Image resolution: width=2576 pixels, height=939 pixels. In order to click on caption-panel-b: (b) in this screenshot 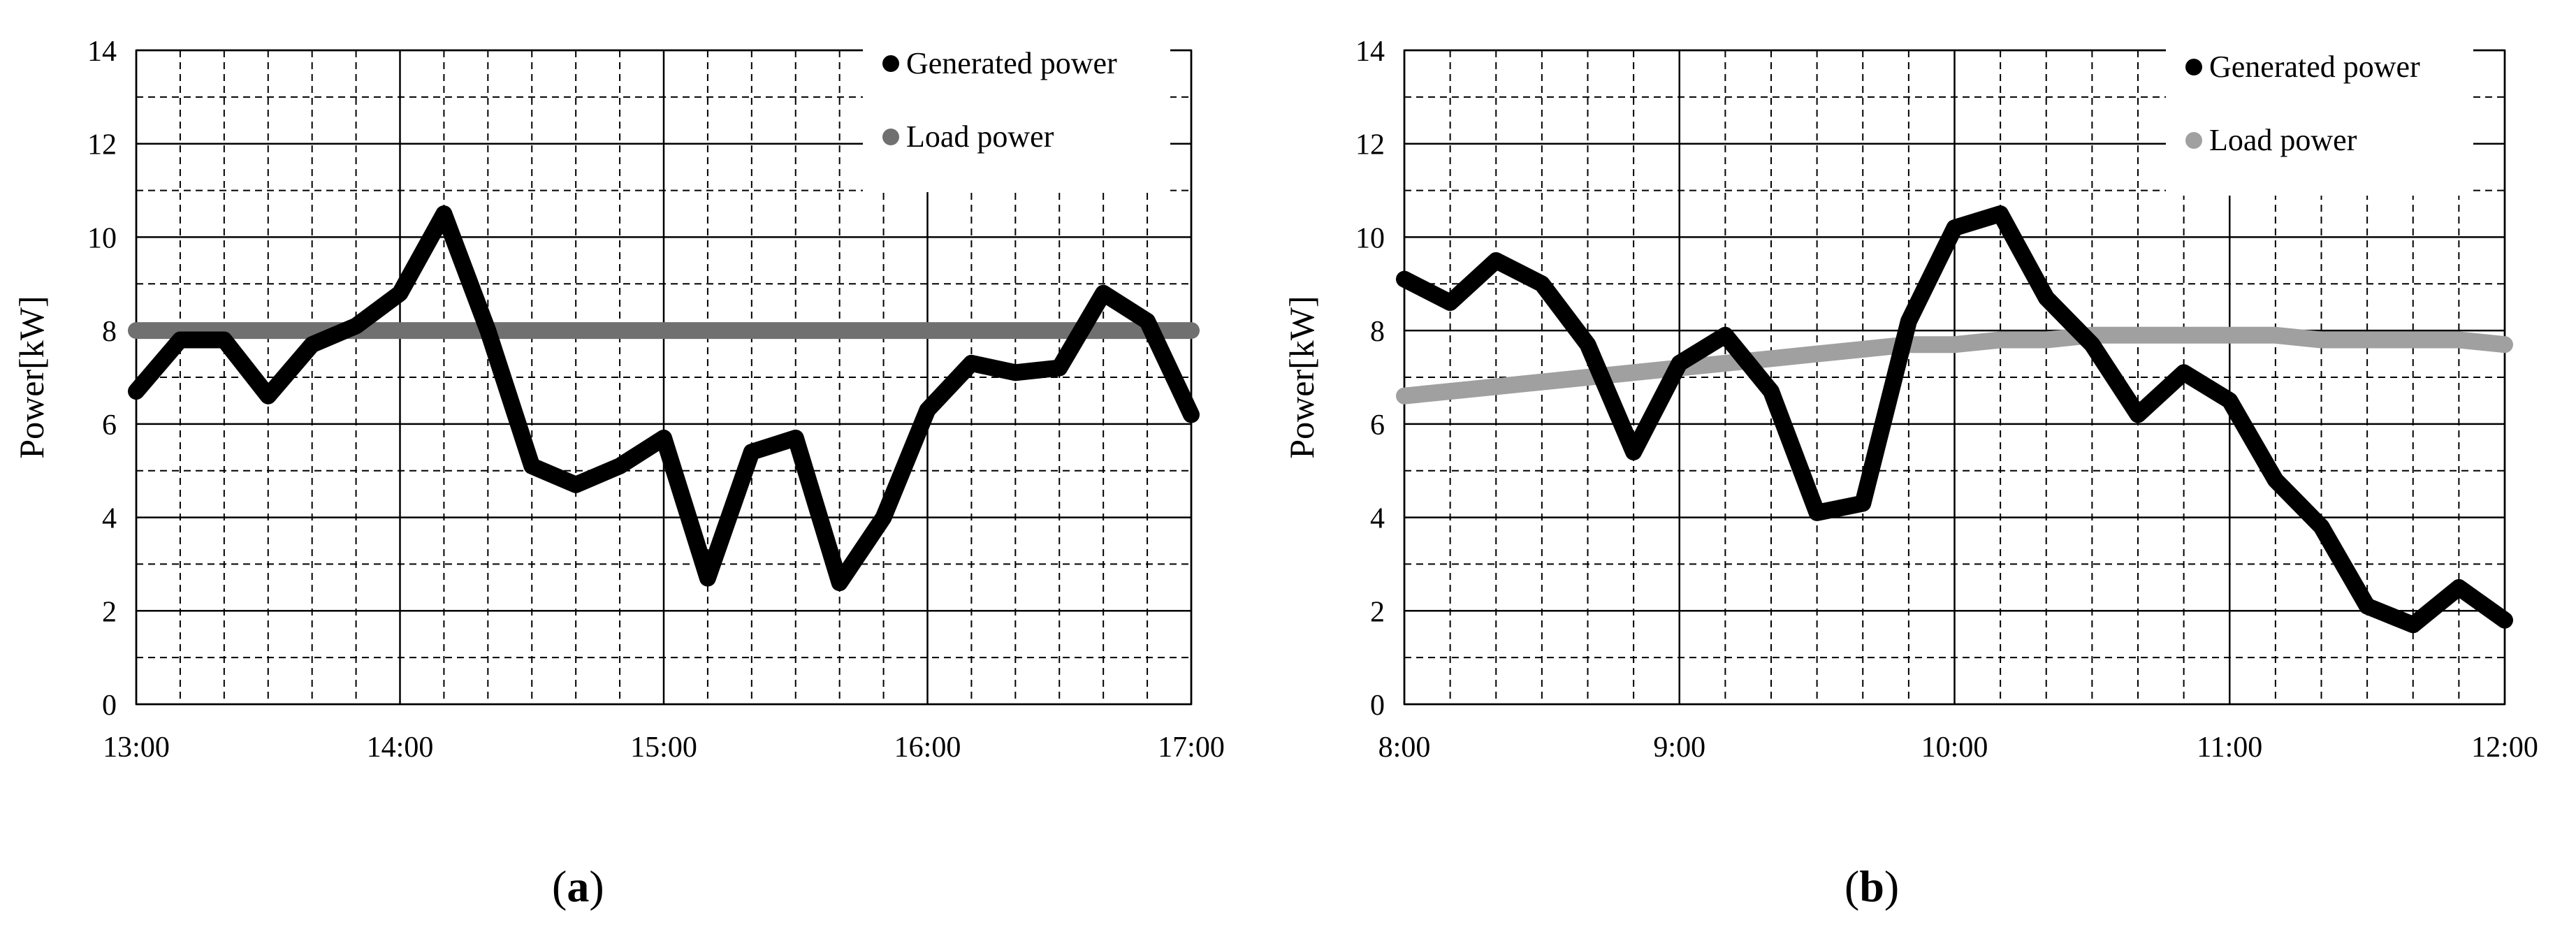, I will do `click(1872, 886)`.